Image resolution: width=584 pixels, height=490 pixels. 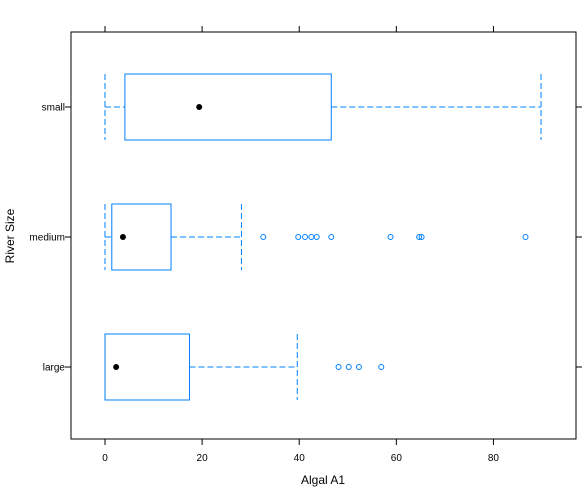 What do you see at coordinates (203, 458) in the screenshot?
I see `x-tick-label: 20` at bounding box center [203, 458].